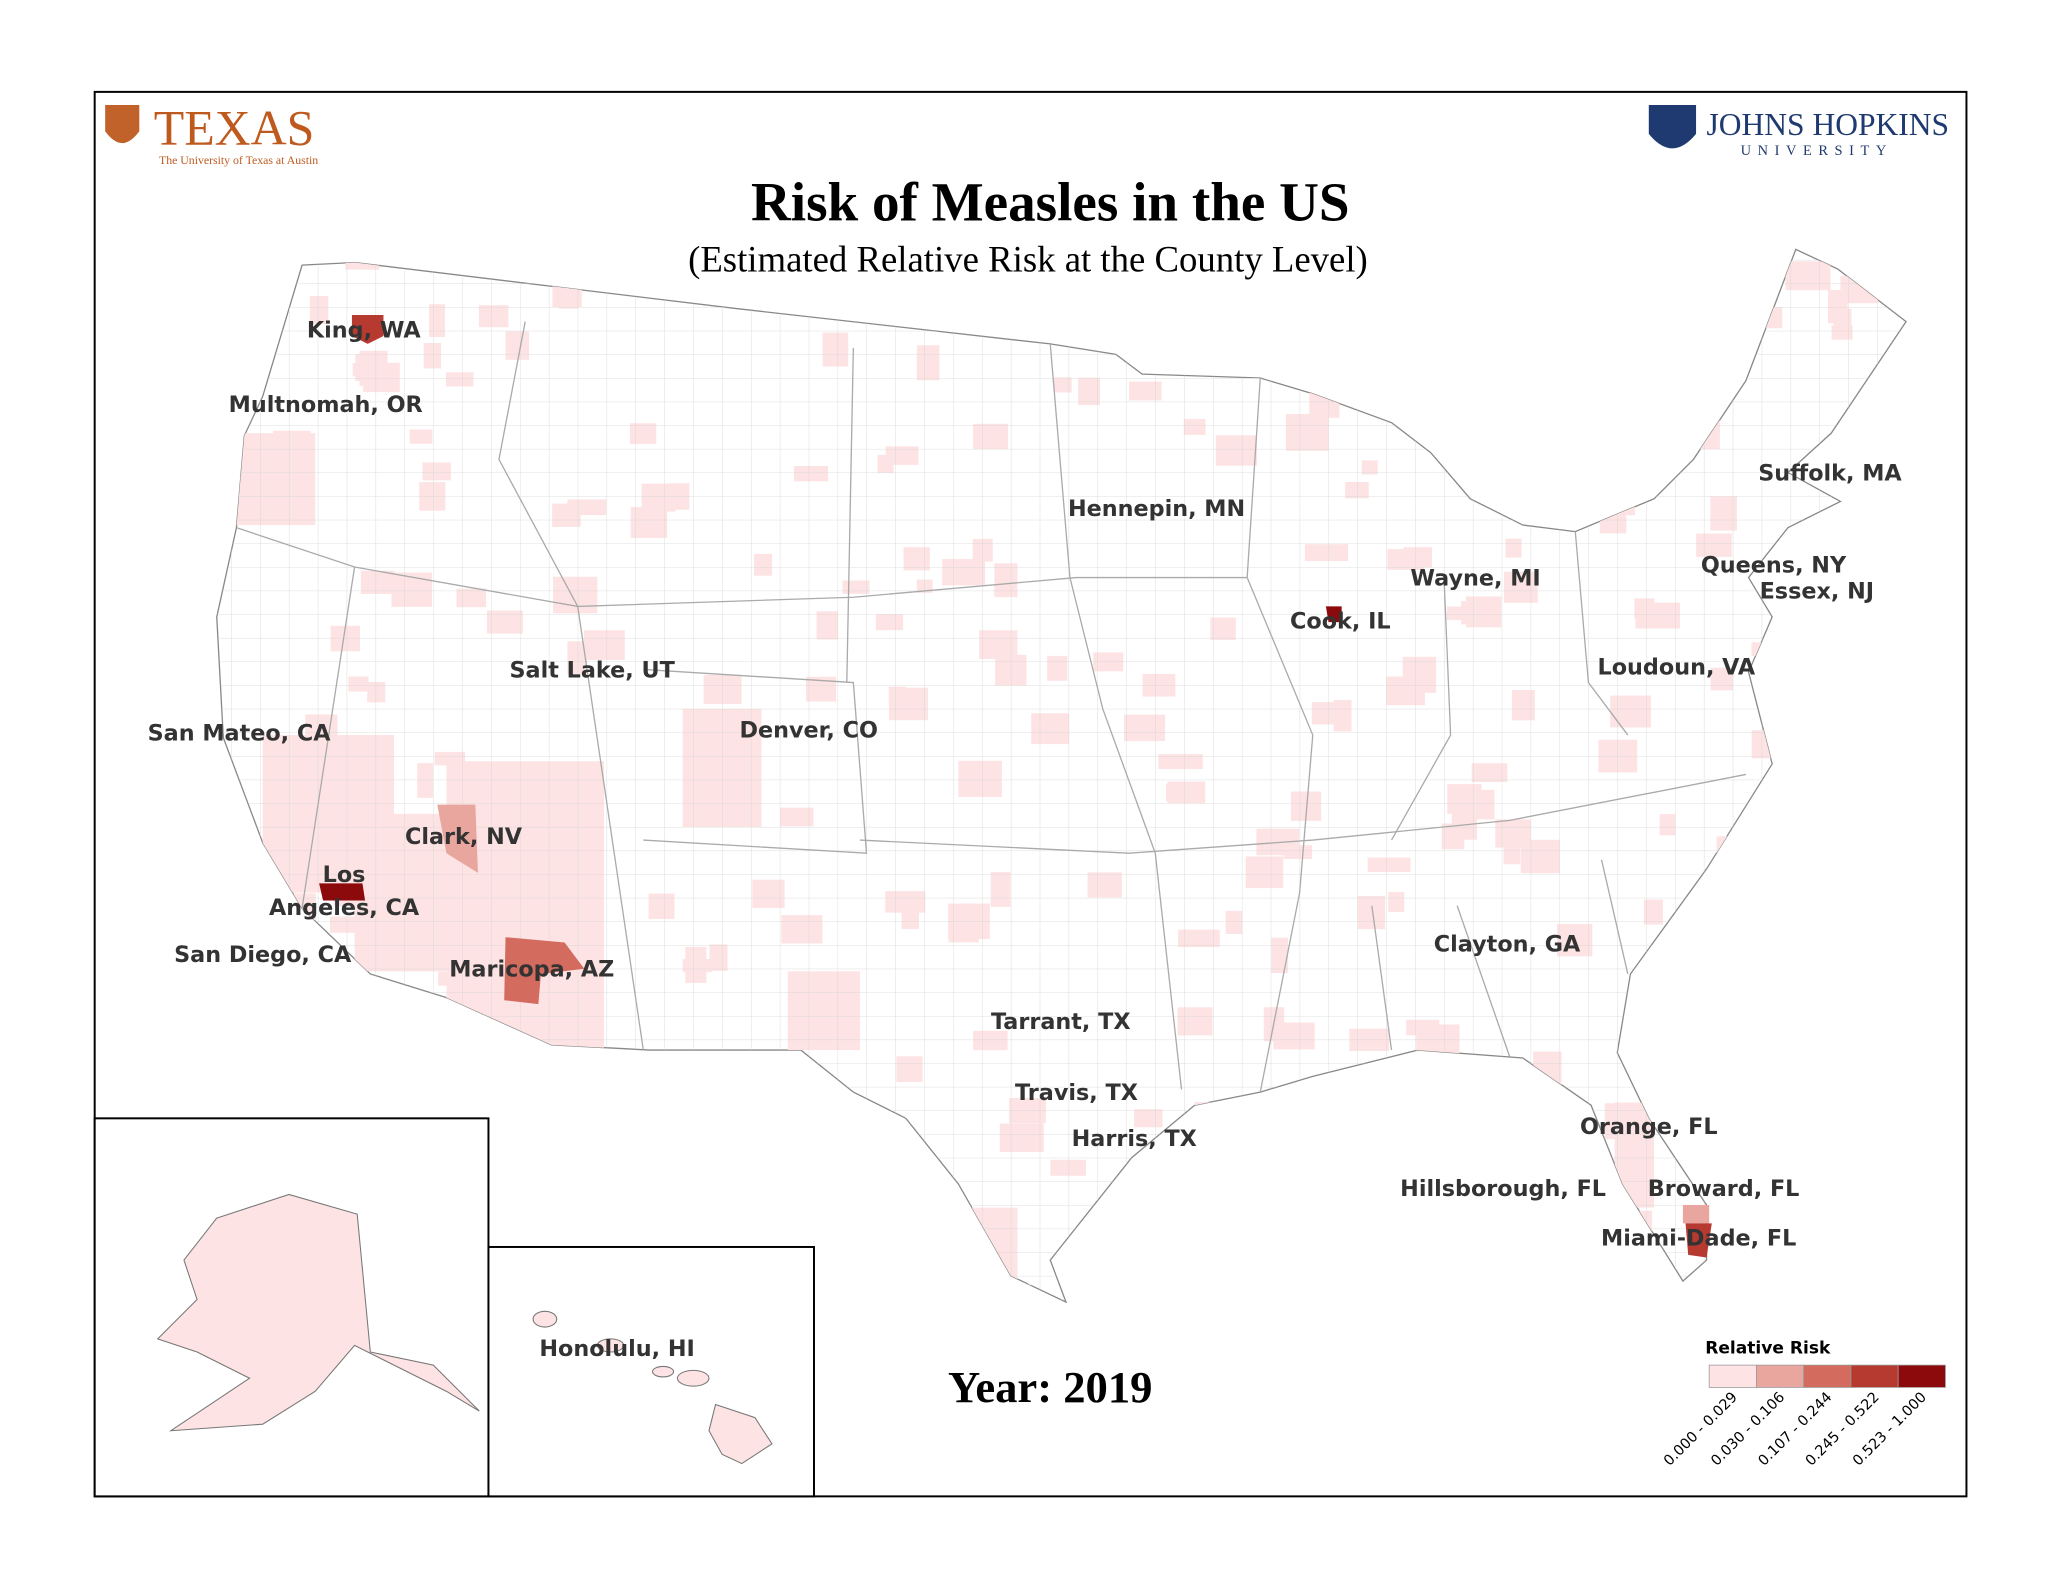 This screenshot has width=2048, height=1583. What do you see at coordinates (122, 124) in the screenshot?
I see `texas-shield` at bounding box center [122, 124].